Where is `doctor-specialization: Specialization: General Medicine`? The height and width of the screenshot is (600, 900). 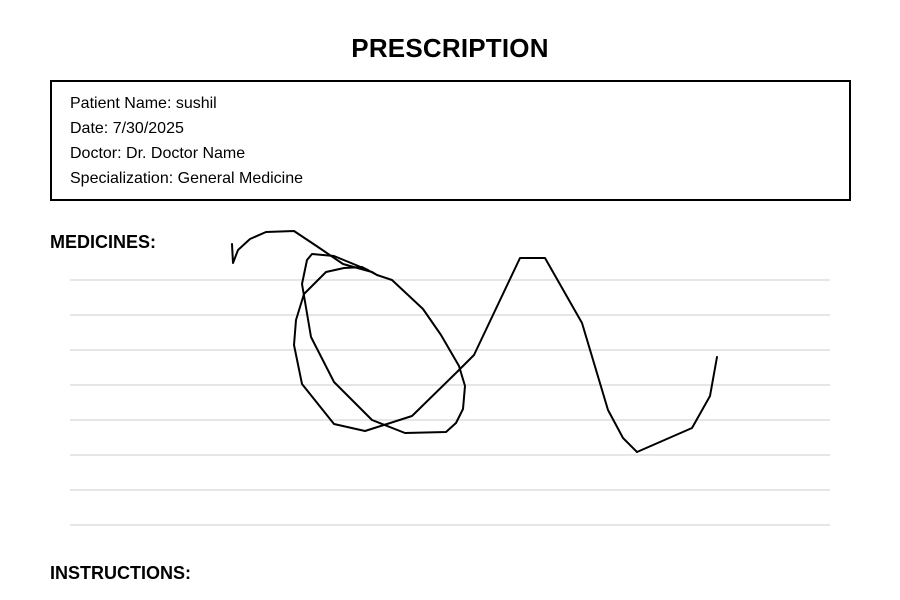
doctor-specialization: Specialization: General Medicine is located at coordinates (187, 178).